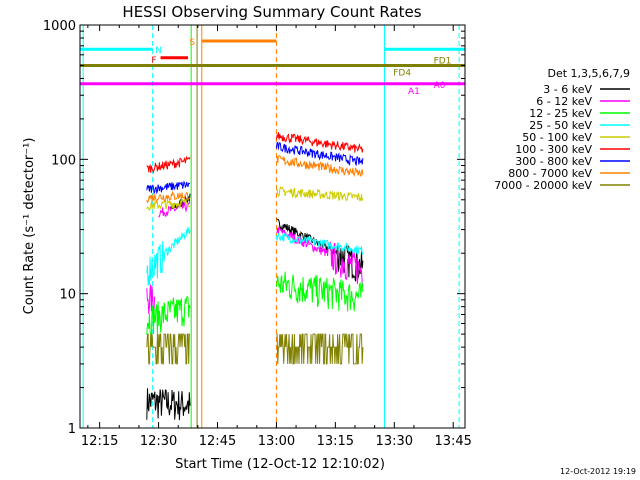  What do you see at coordinates (217, 441) in the screenshot?
I see `x-tick-label: 12:45` at bounding box center [217, 441].